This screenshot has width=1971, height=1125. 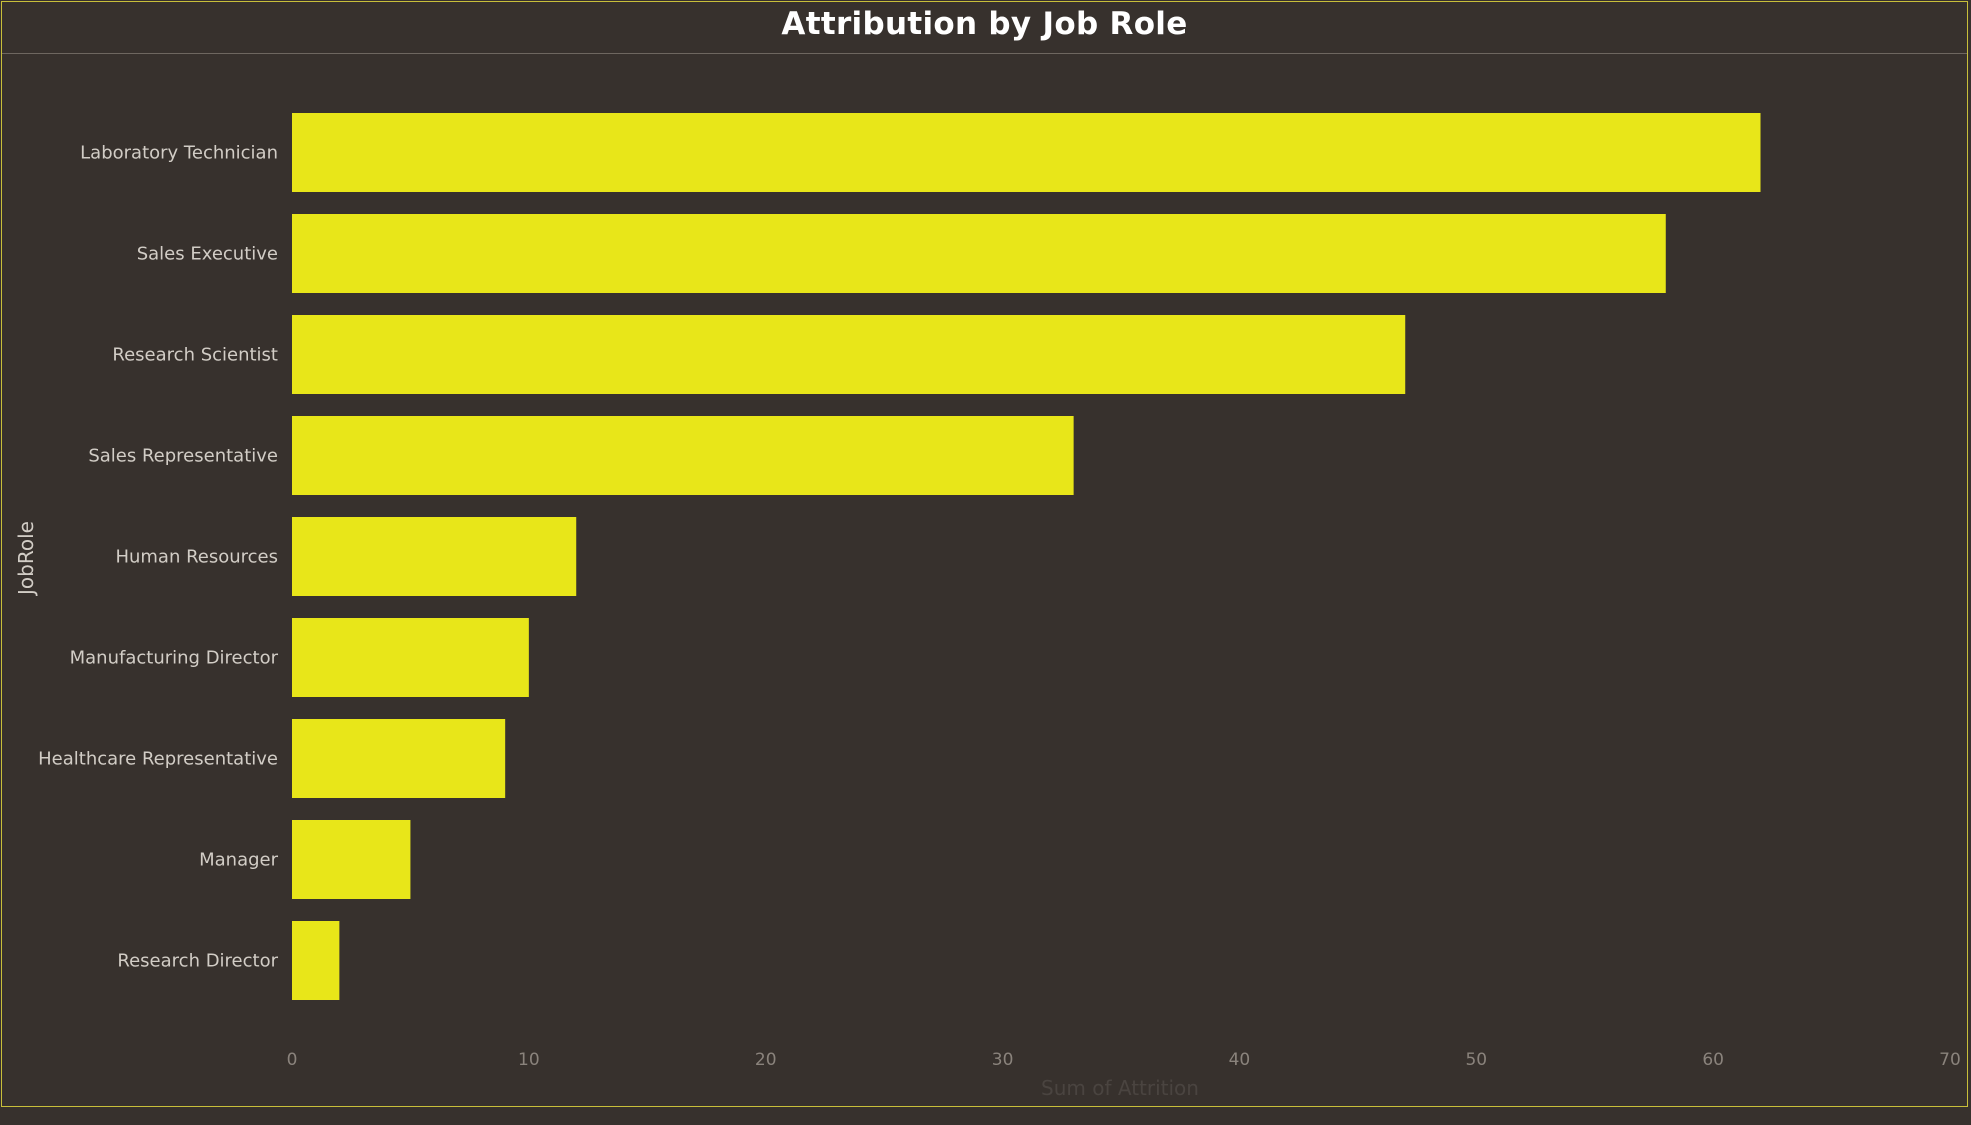 What do you see at coordinates (195, 355) in the screenshot?
I see `category-label: Research Scientist` at bounding box center [195, 355].